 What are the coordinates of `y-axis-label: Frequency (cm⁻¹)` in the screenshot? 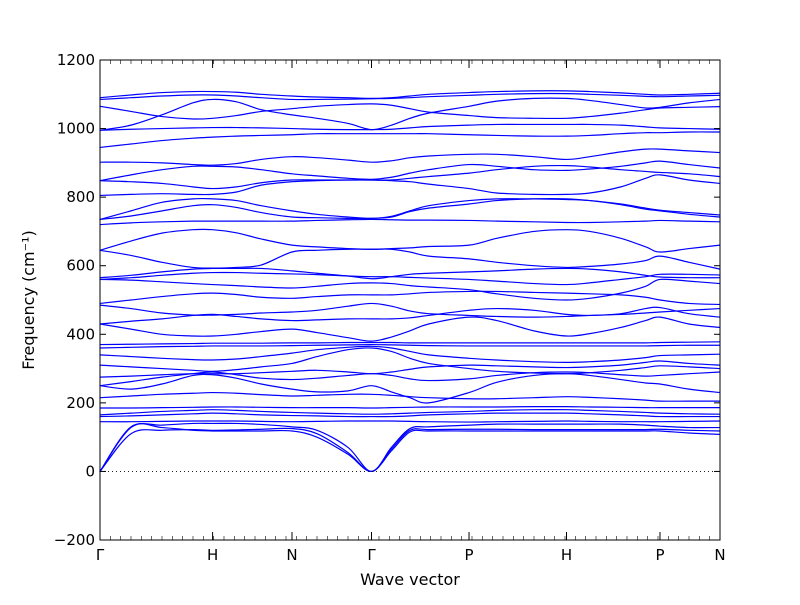 It's located at (28, 299).